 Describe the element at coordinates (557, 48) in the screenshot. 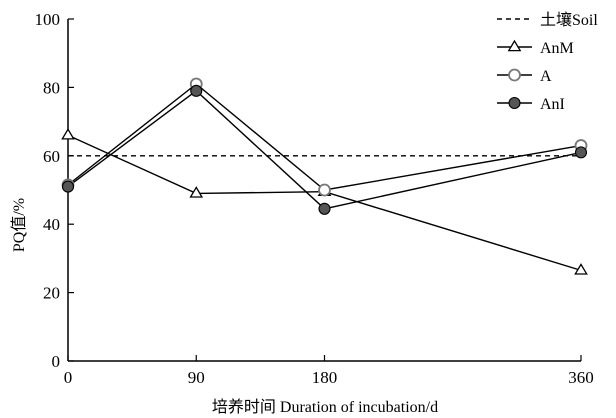

I see `legend-label-anm: AnM` at that location.